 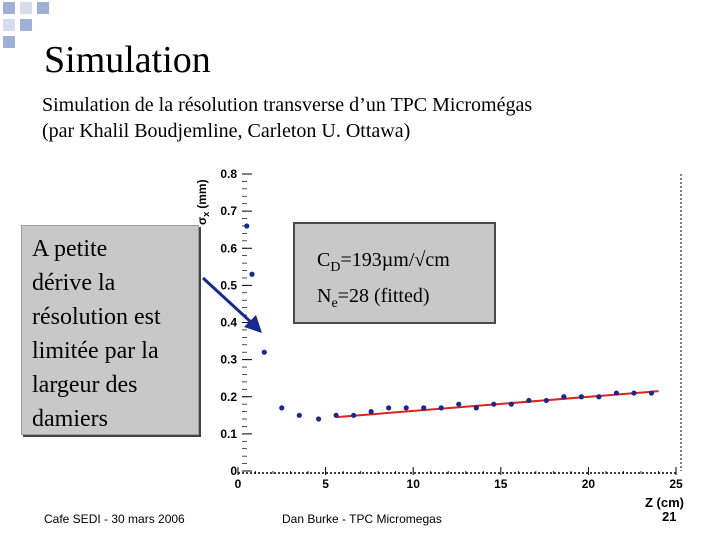 What do you see at coordinates (228, 301) in the screenshot?
I see `arrow-line` at bounding box center [228, 301].